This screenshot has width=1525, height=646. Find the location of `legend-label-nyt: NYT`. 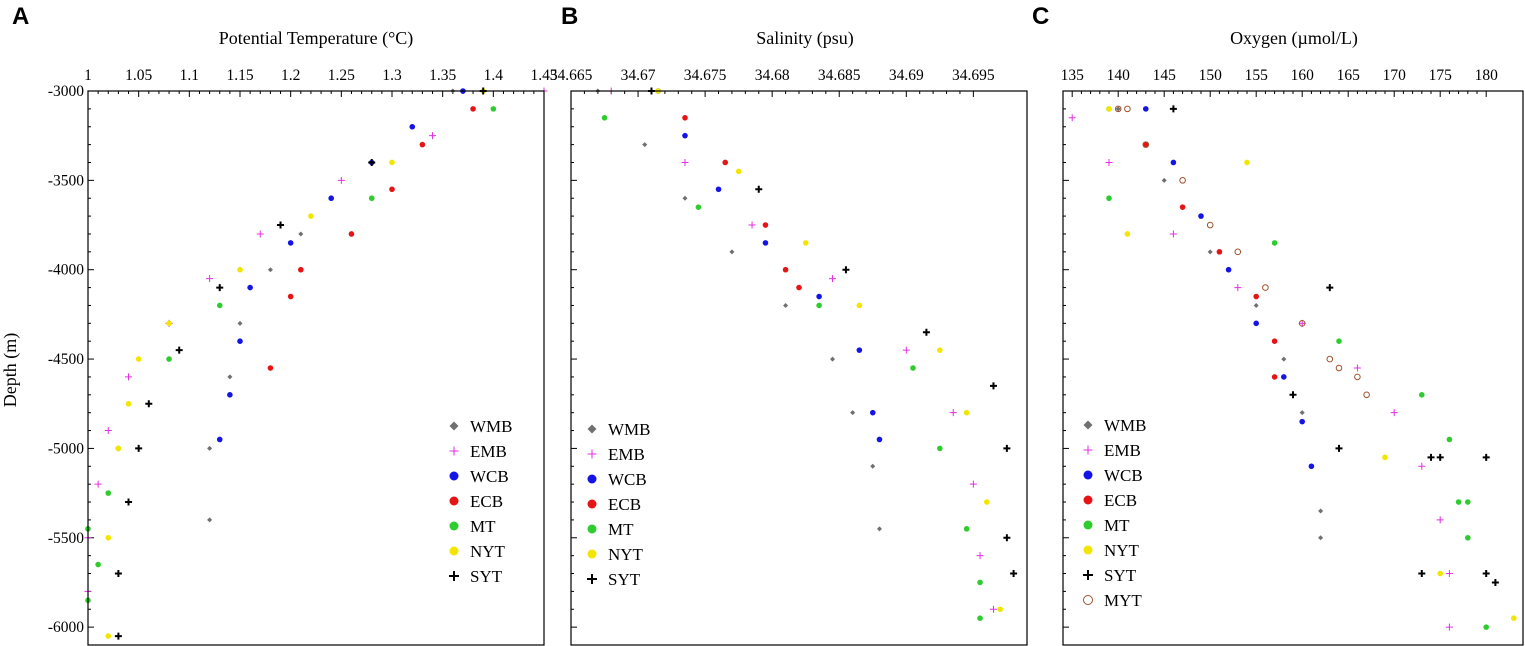

legend-label-nyt: NYT is located at coordinates (626, 554).